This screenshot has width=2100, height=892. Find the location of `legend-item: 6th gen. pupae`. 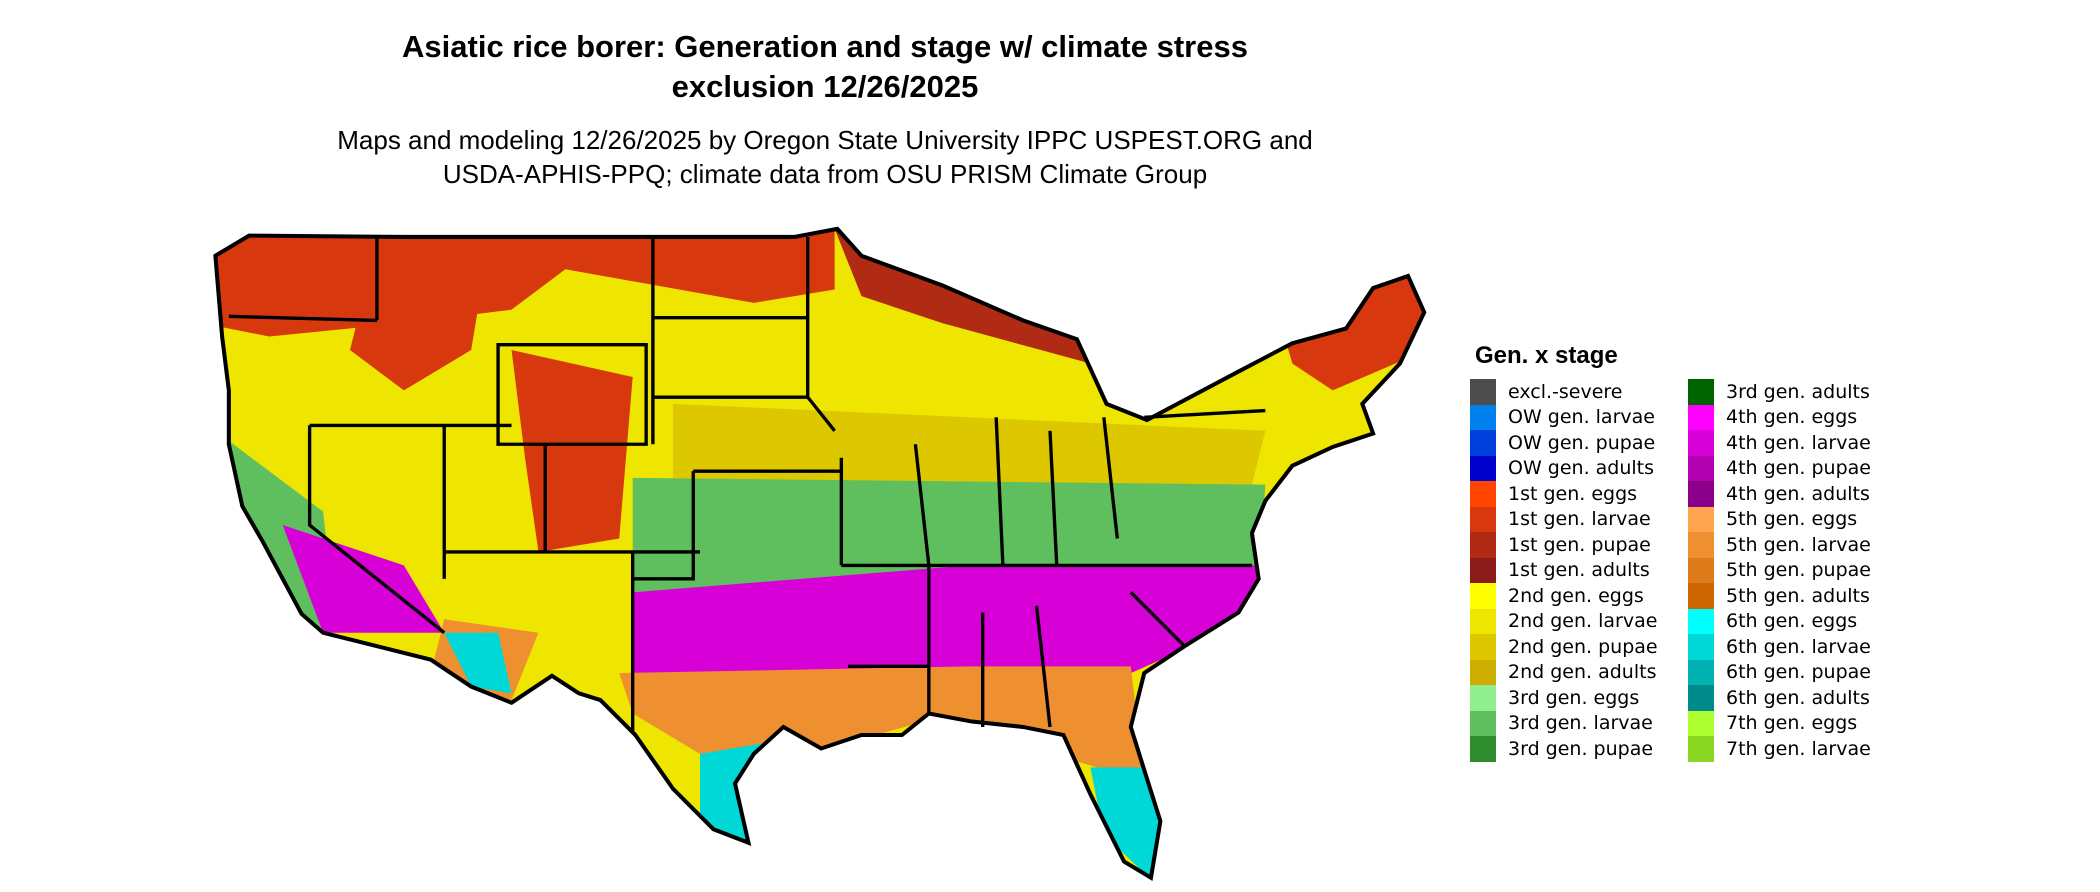

legend-item: 6th gen. pupae is located at coordinates (1779, 672).